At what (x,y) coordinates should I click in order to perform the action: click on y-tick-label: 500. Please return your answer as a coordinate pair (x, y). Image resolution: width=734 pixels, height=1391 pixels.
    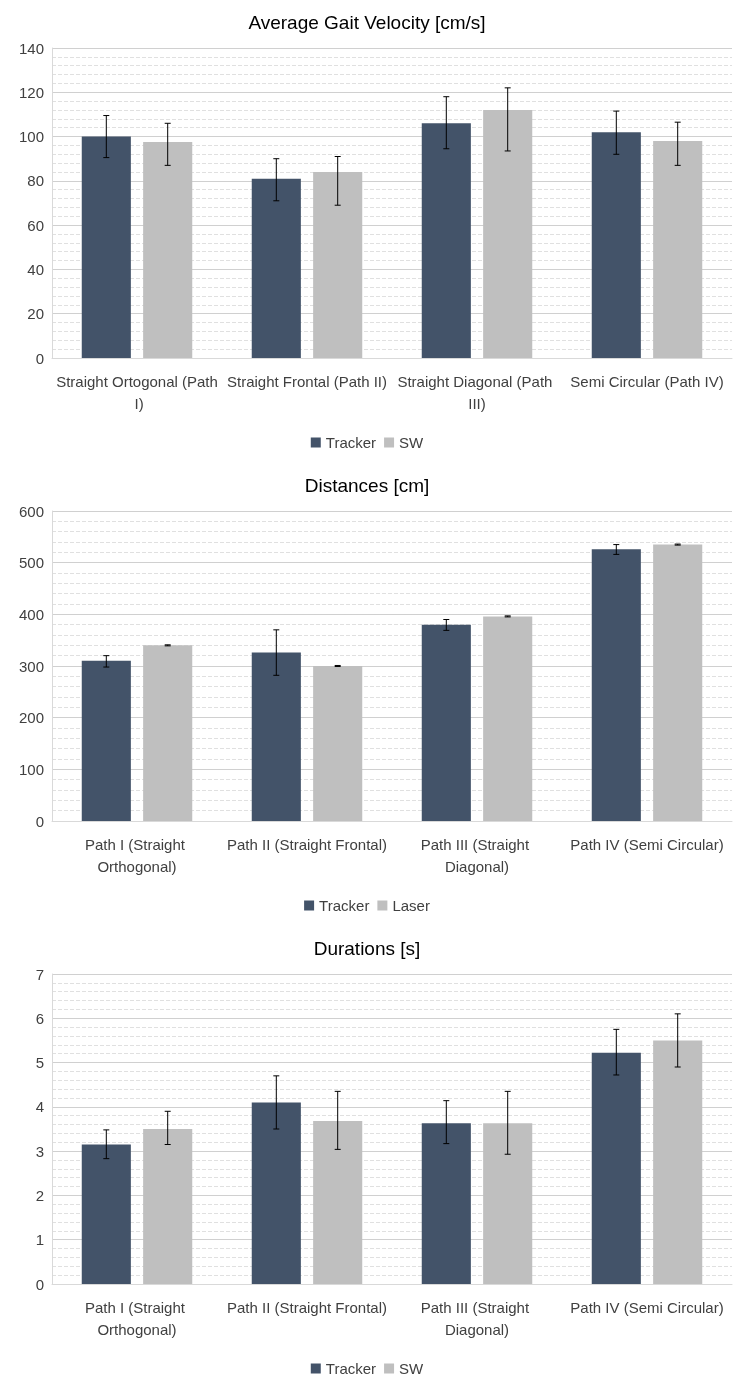
    Looking at the image, I should click on (31, 563).